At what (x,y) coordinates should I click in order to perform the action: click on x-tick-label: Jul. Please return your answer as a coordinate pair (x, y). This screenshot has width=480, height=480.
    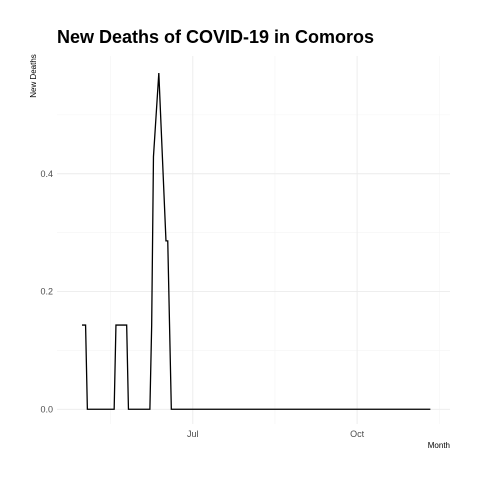
    Looking at the image, I should click on (193, 434).